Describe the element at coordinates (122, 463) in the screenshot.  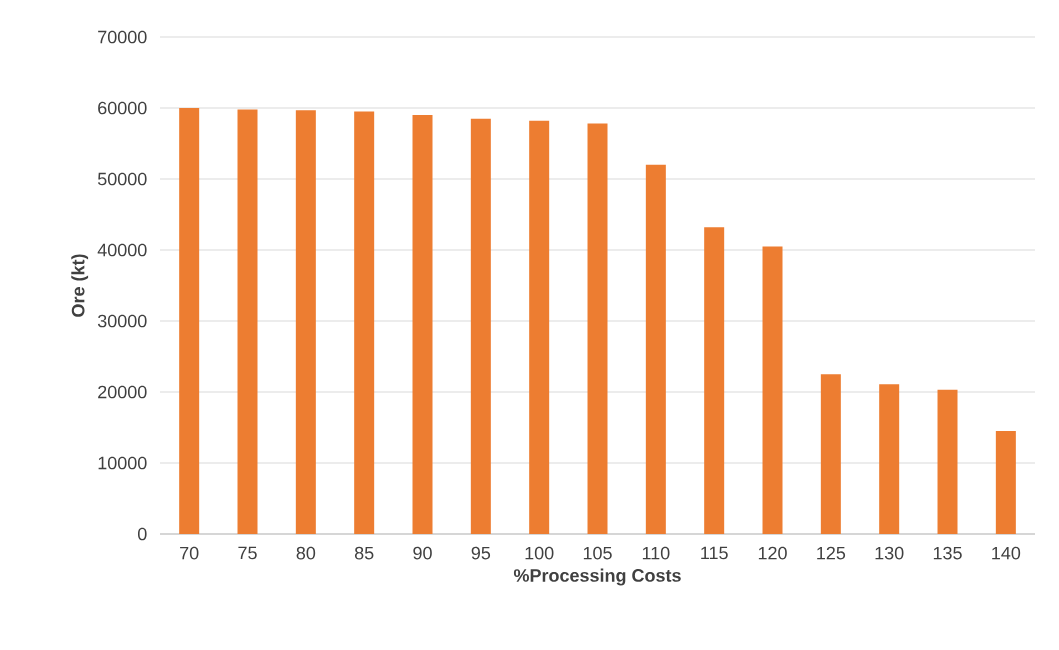
I see `y-tick-label: 10000` at that location.